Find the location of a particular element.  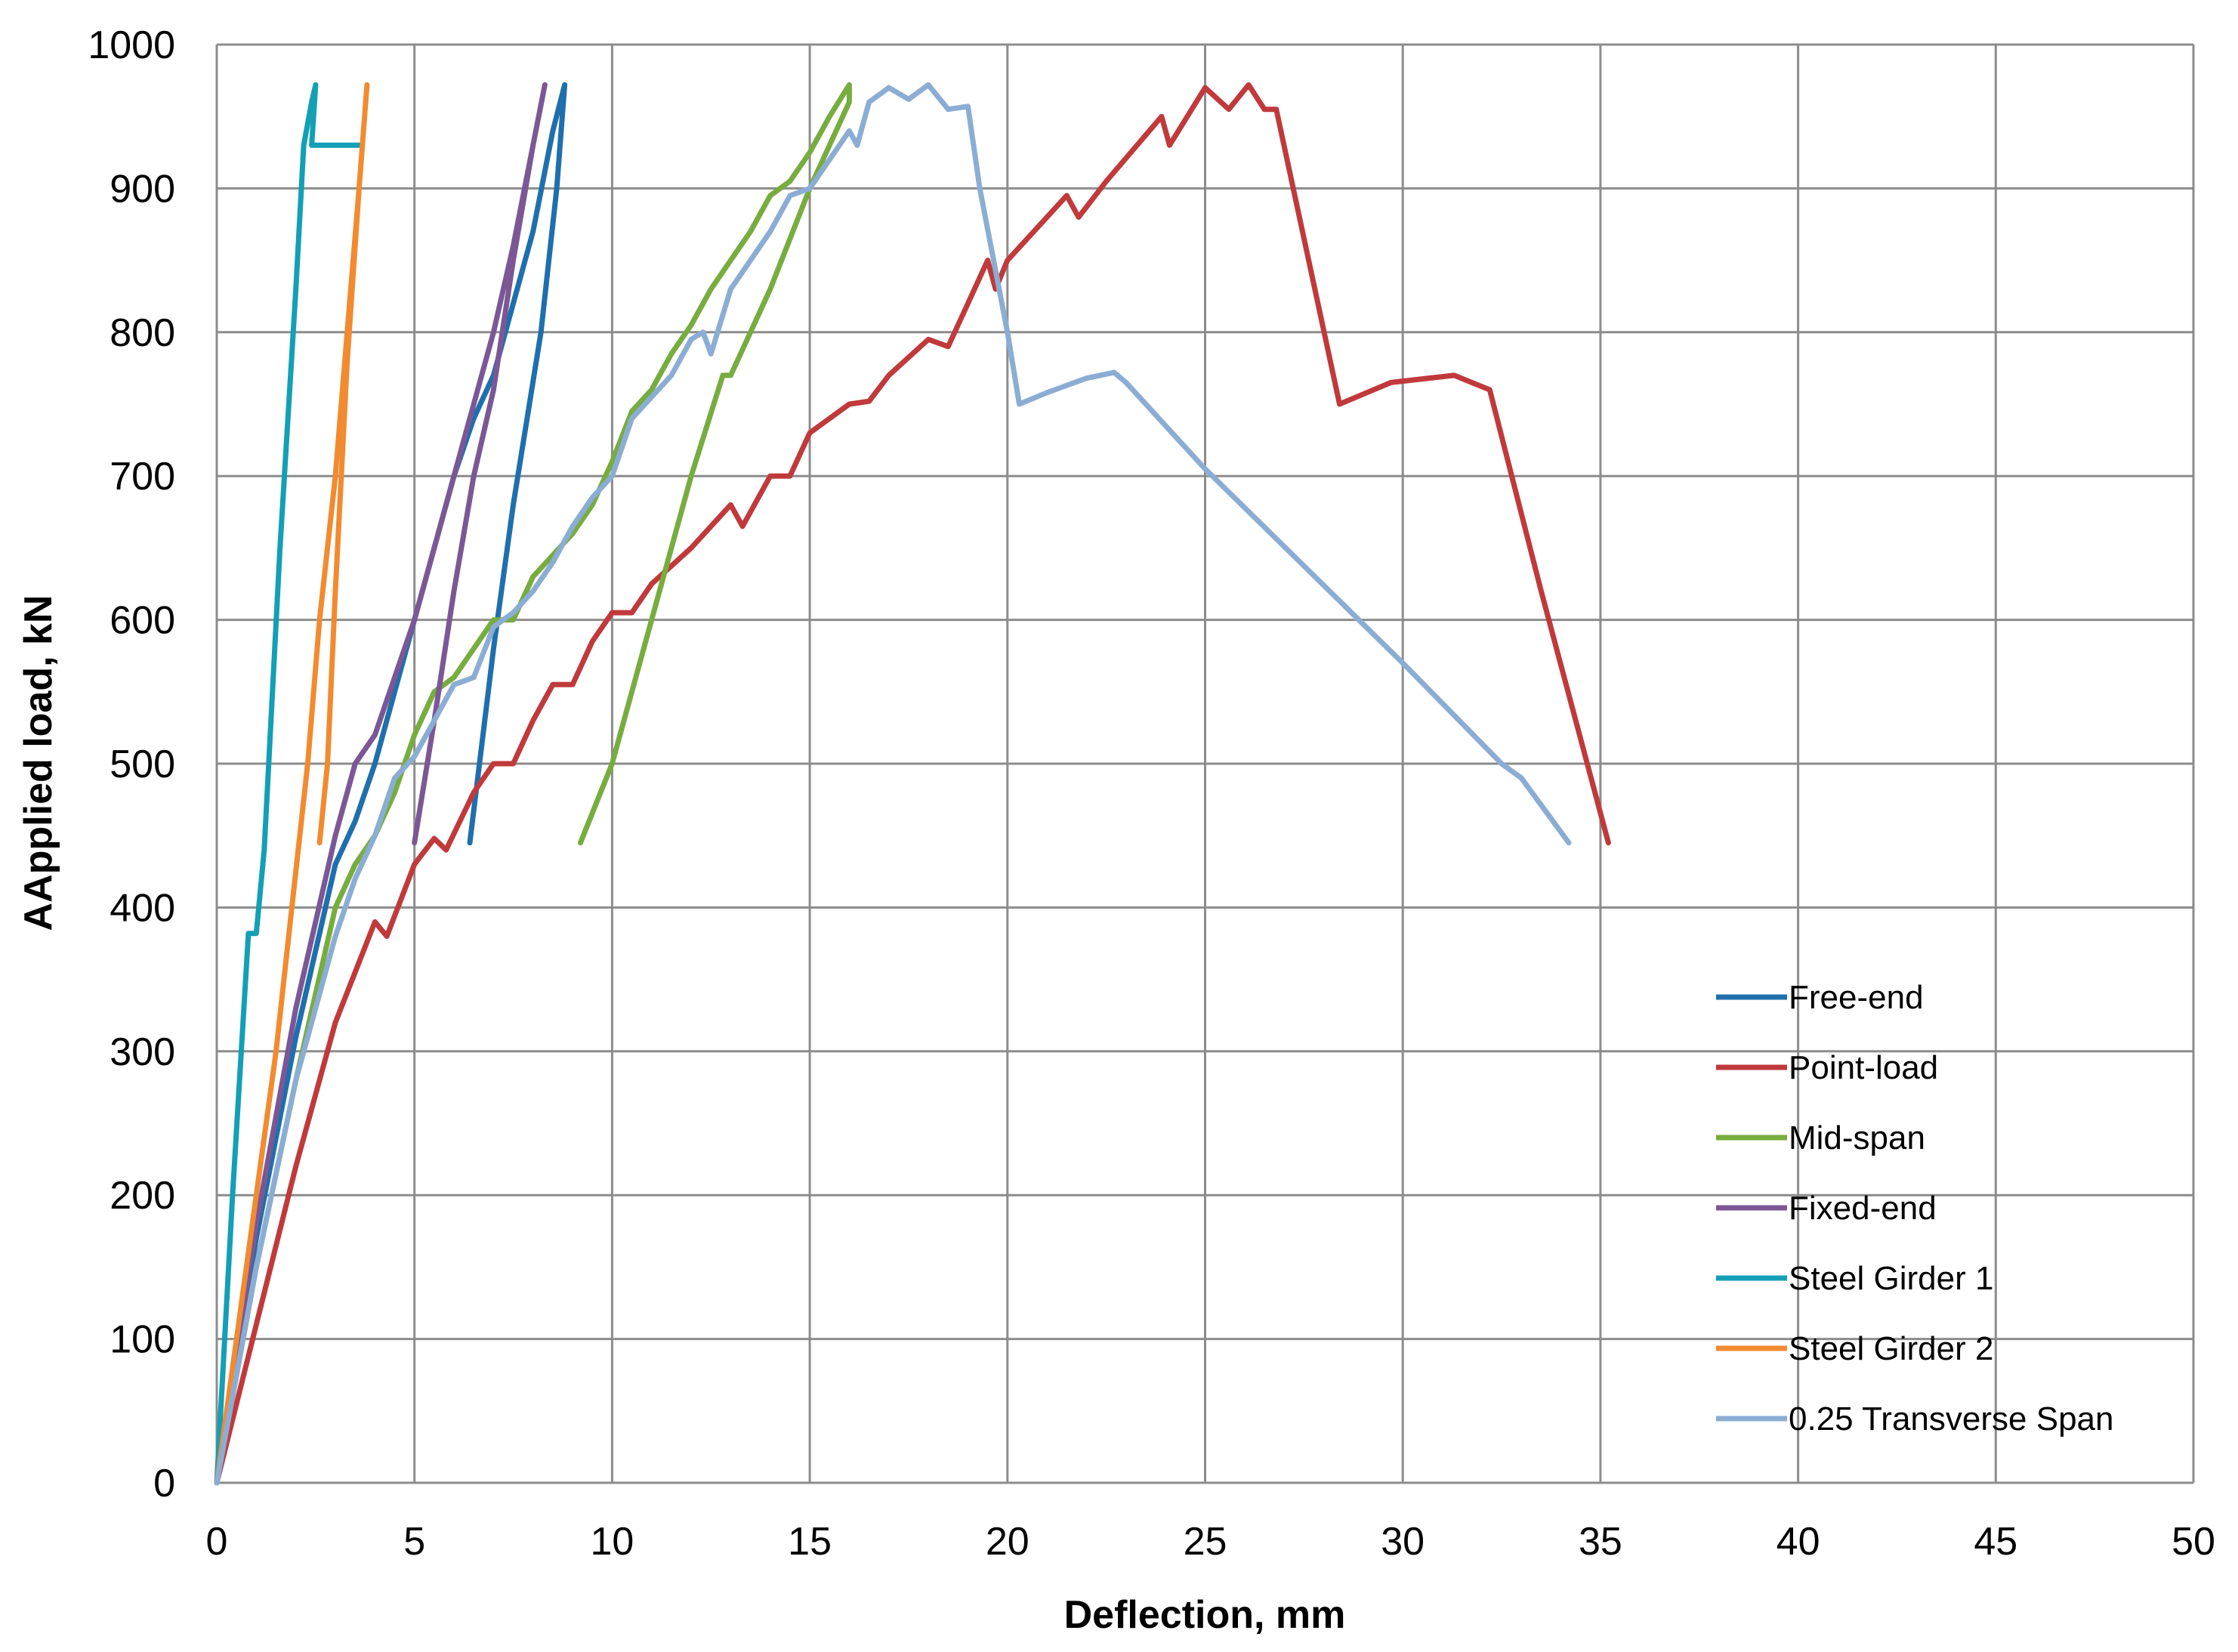

series-line-free-end is located at coordinates (391, 784).